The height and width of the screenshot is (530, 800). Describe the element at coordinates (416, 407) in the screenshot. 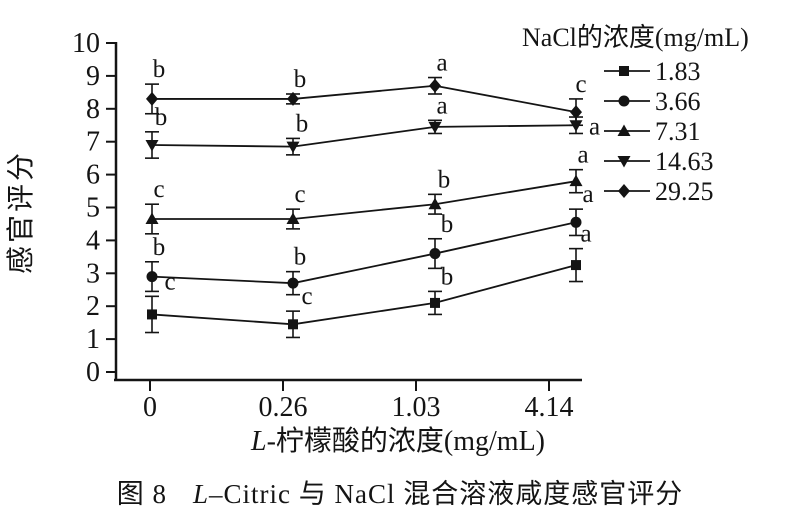

I see `x-tick-label: 1.03` at that location.